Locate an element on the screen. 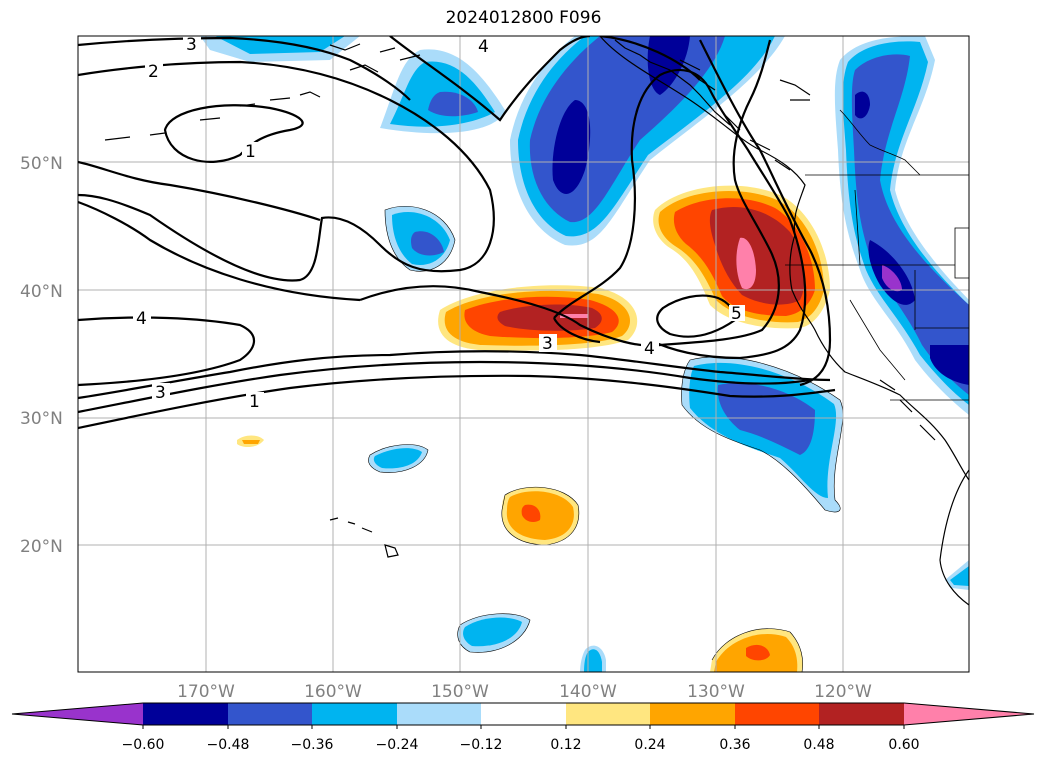 Image resolution: width=1047 pixels, height=765 pixels. colorbar-tick-label: −0.48 is located at coordinates (228, 745).